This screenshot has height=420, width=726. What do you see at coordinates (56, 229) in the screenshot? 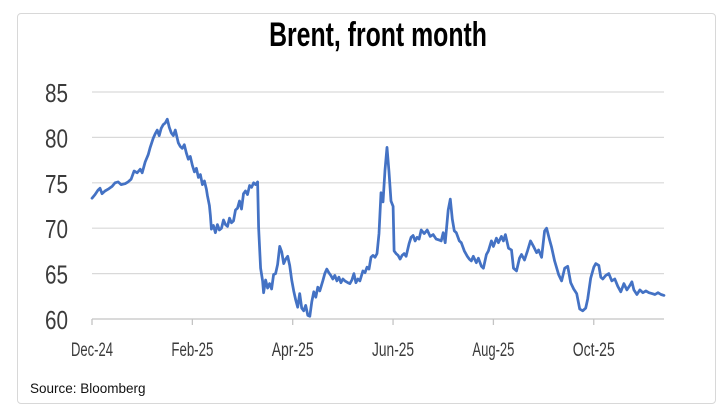
I see `y-tick-label: 70` at bounding box center [56, 229].